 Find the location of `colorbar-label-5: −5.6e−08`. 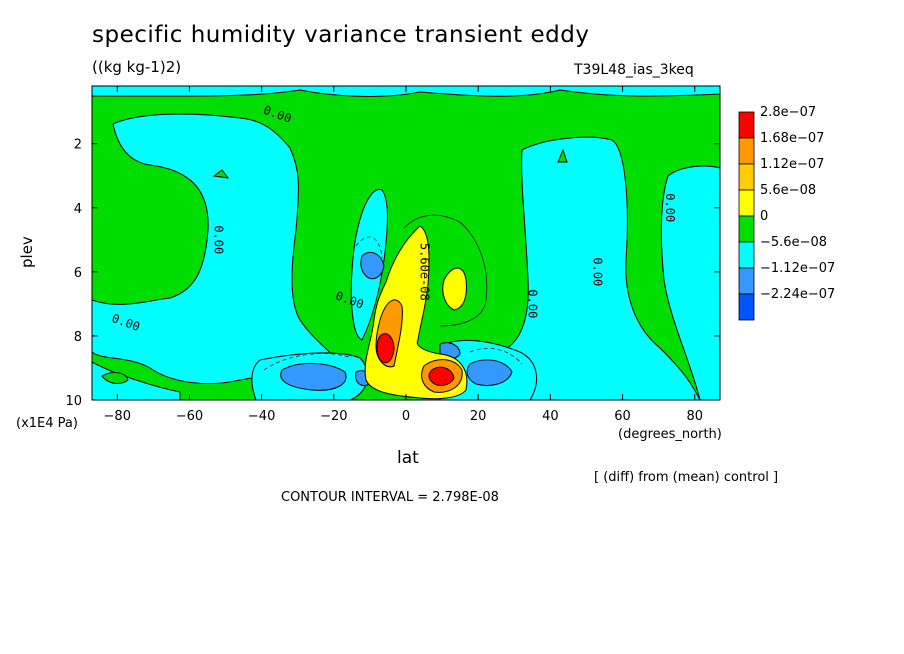

colorbar-label-5: −5.6e−08 is located at coordinates (793, 242).